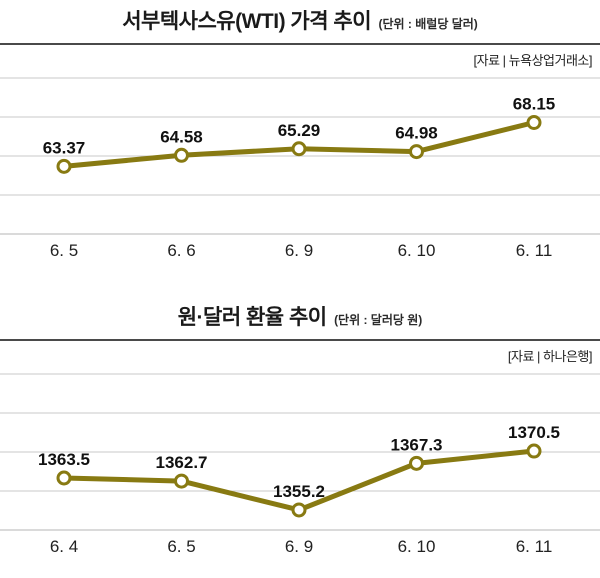 The height and width of the screenshot is (578, 600). What do you see at coordinates (252, 317) in the screenshot?
I see `chart-title: 원·달러 환율 추이` at bounding box center [252, 317].